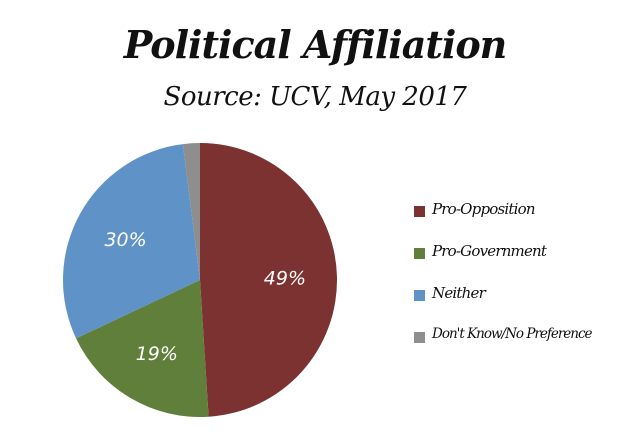  What do you see at coordinates (419, 253) in the screenshot?
I see `legend-swatch-pro-government` at bounding box center [419, 253].